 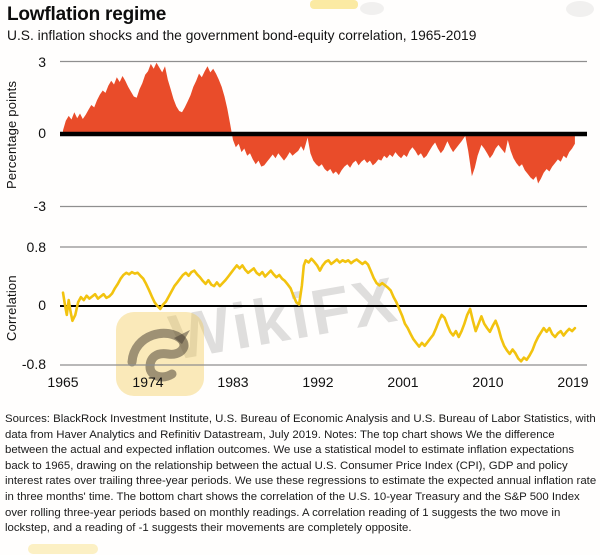 I want to click on bottom-ytick-0: 0, so click(x=42, y=305).